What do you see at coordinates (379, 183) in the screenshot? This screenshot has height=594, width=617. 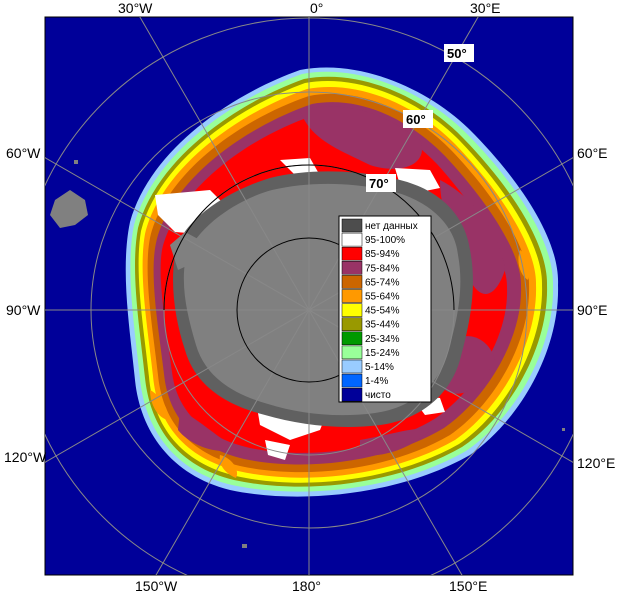 I see `lat-label-70: 70°` at bounding box center [379, 183].